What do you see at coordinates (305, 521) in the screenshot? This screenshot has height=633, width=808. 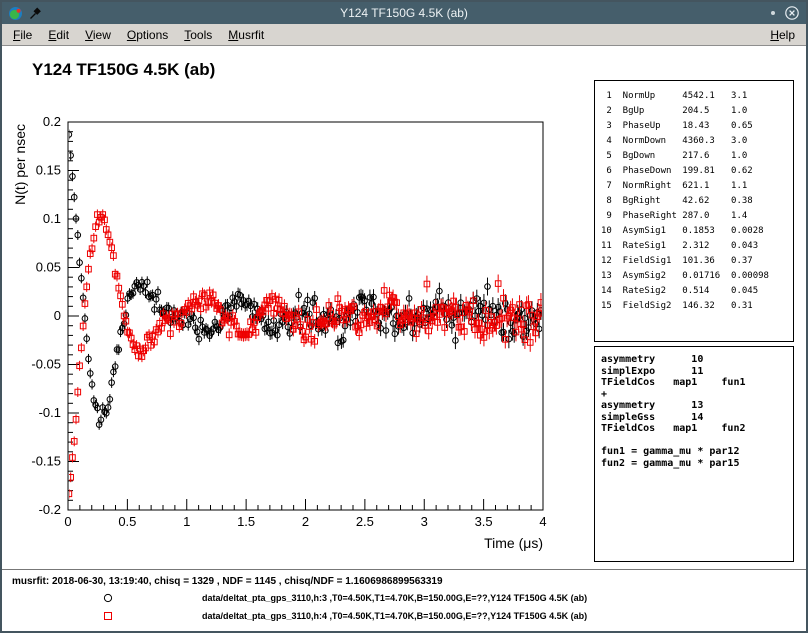 I see `svg-text: 2` at bounding box center [305, 521].